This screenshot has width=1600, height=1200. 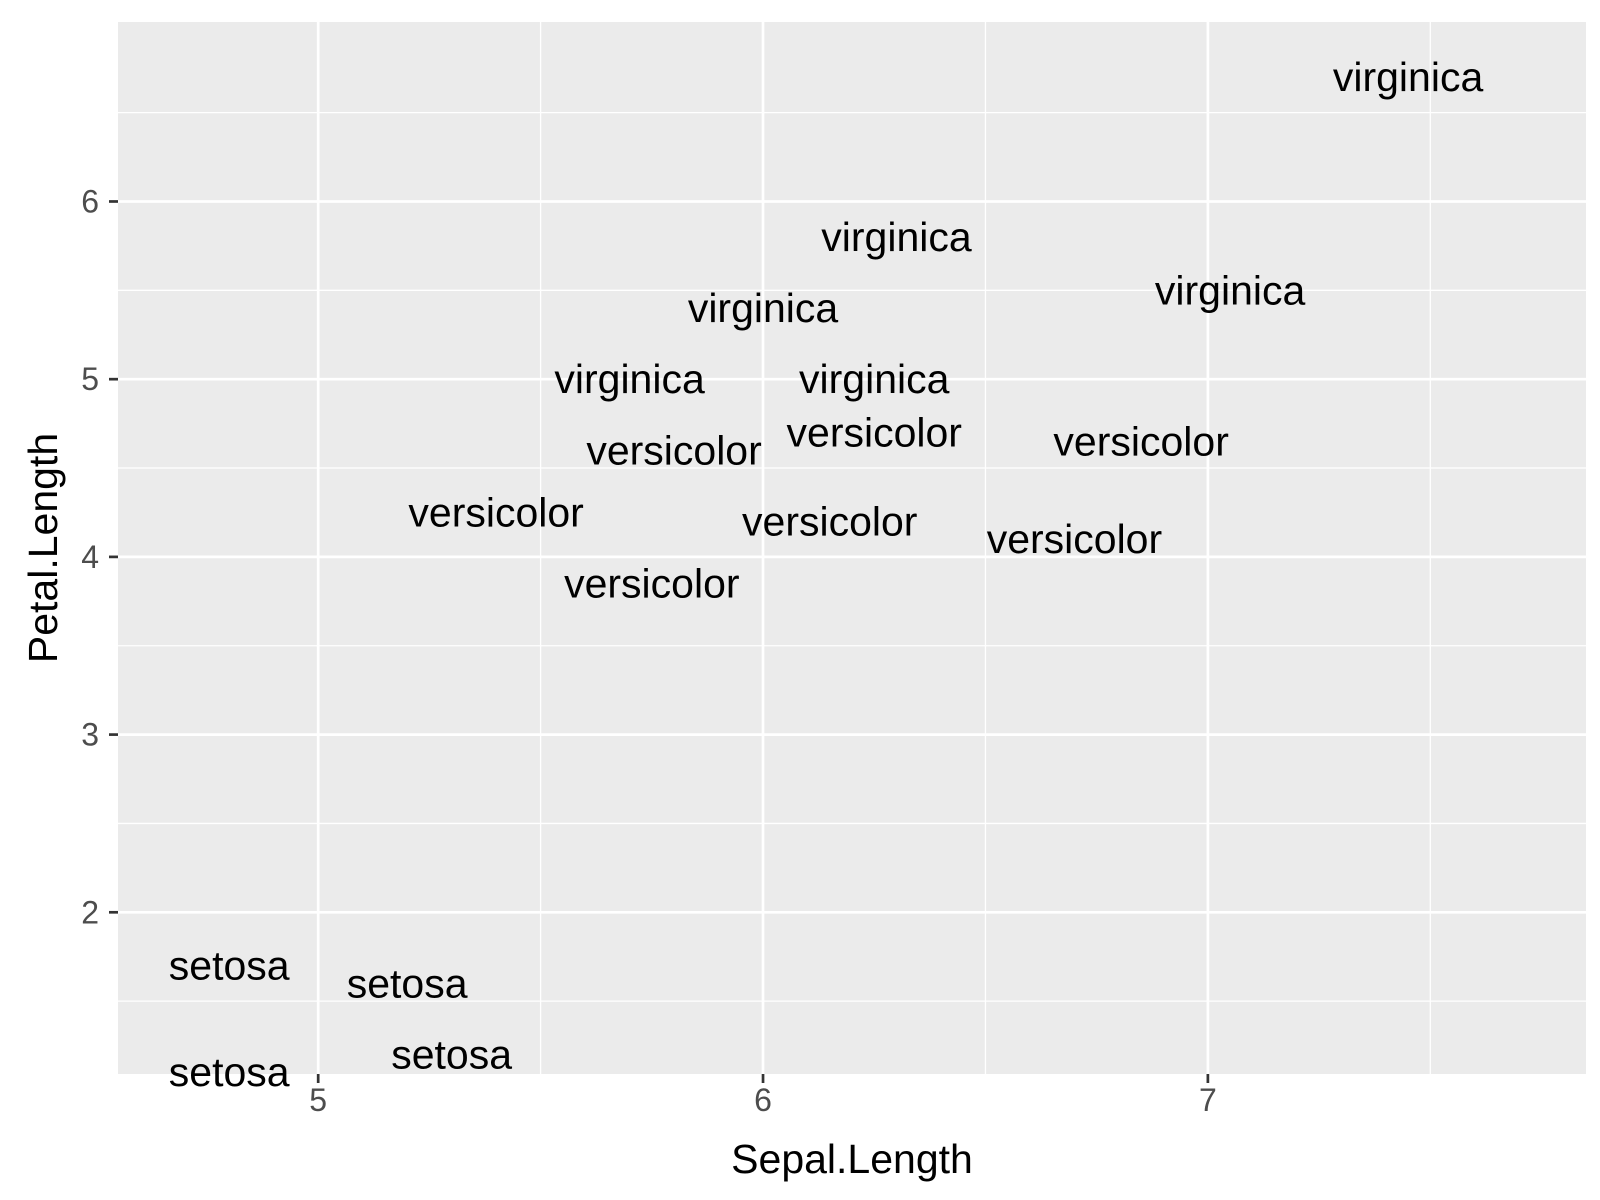 I want to click on y-tick-label: 3, so click(x=90, y=735).